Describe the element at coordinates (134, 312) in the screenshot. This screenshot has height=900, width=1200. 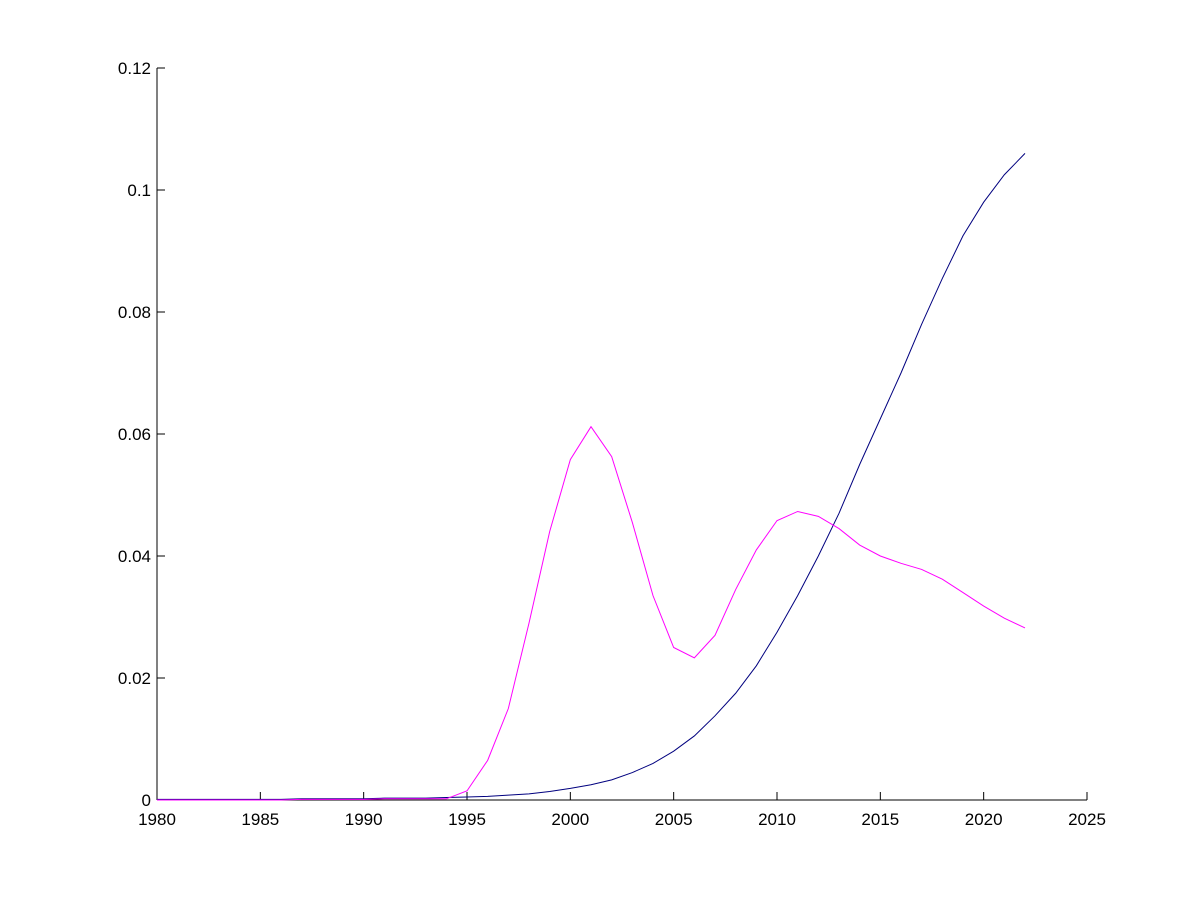
I see `y-tick-label: 0.08` at that location.